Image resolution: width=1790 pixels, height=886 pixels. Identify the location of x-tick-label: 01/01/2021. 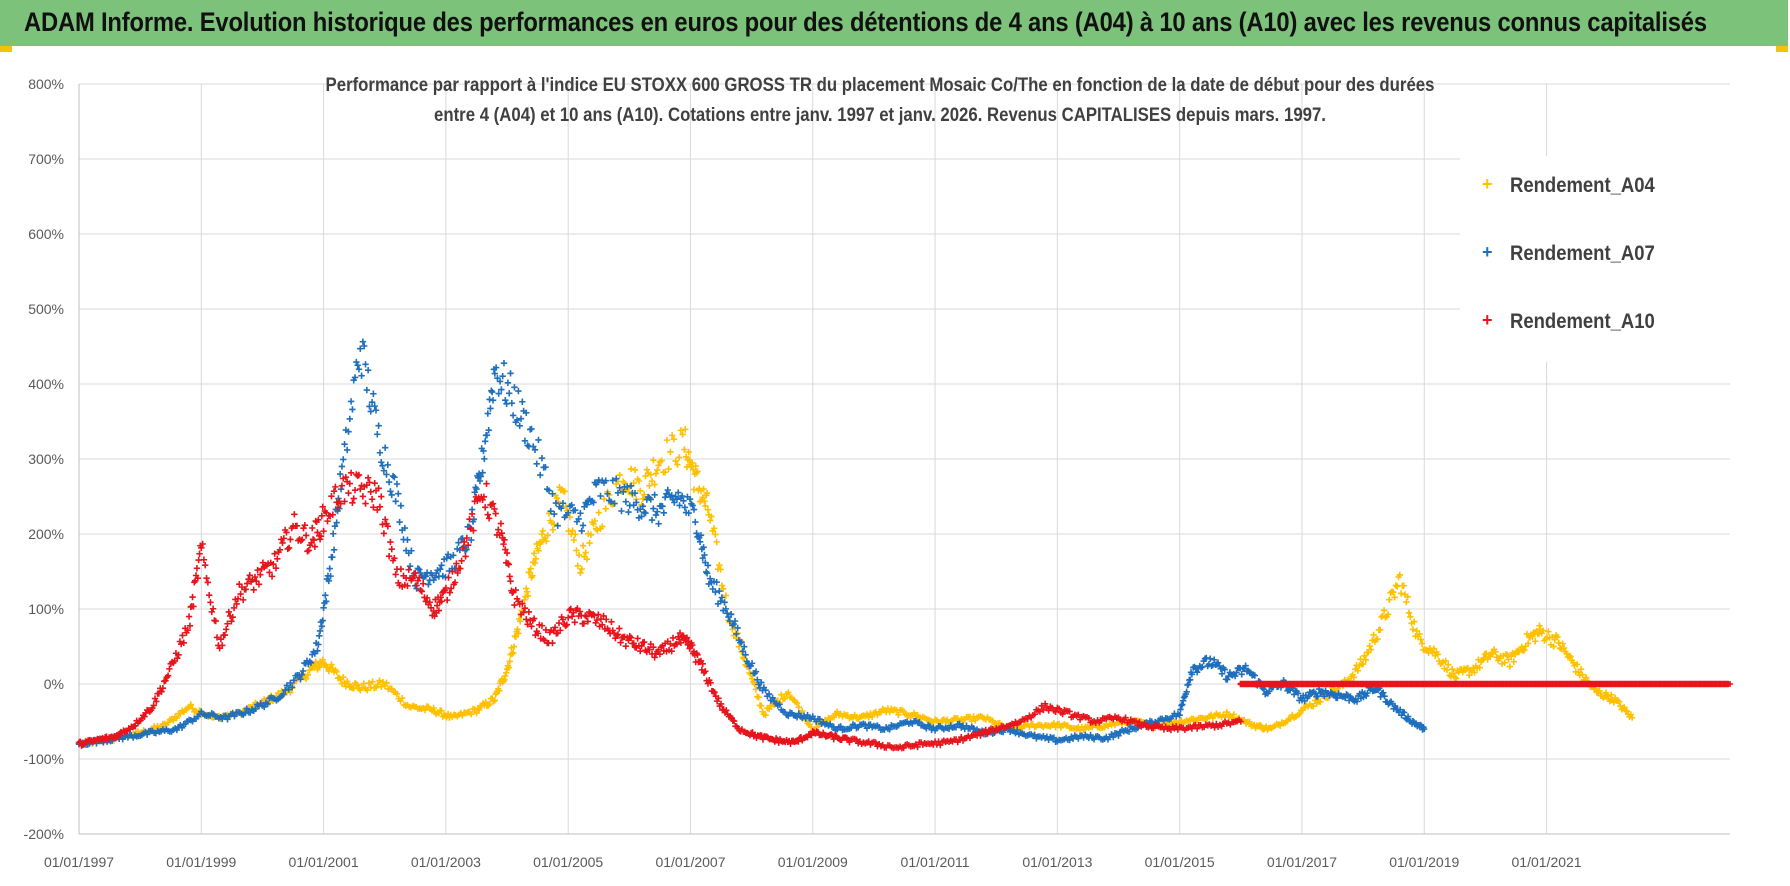
(1547, 862).